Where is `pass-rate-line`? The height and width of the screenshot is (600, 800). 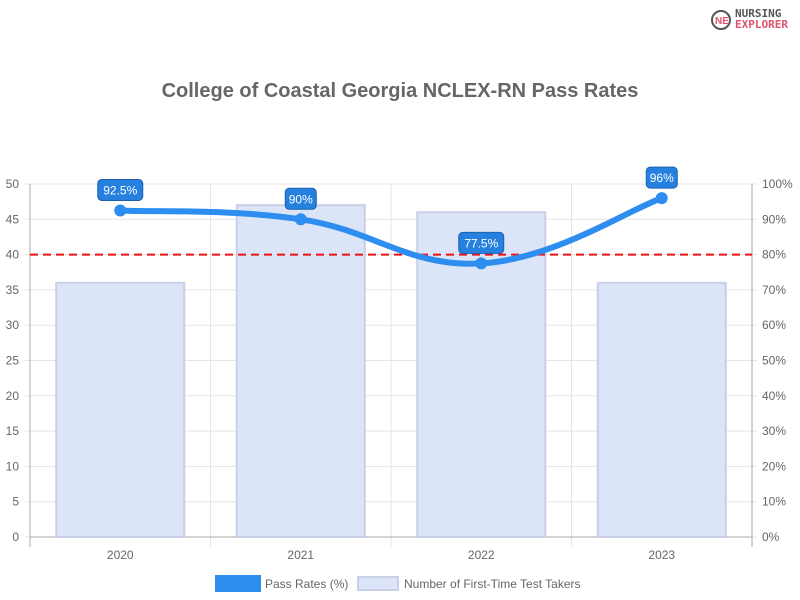
pass-rate-line is located at coordinates (391, 231).